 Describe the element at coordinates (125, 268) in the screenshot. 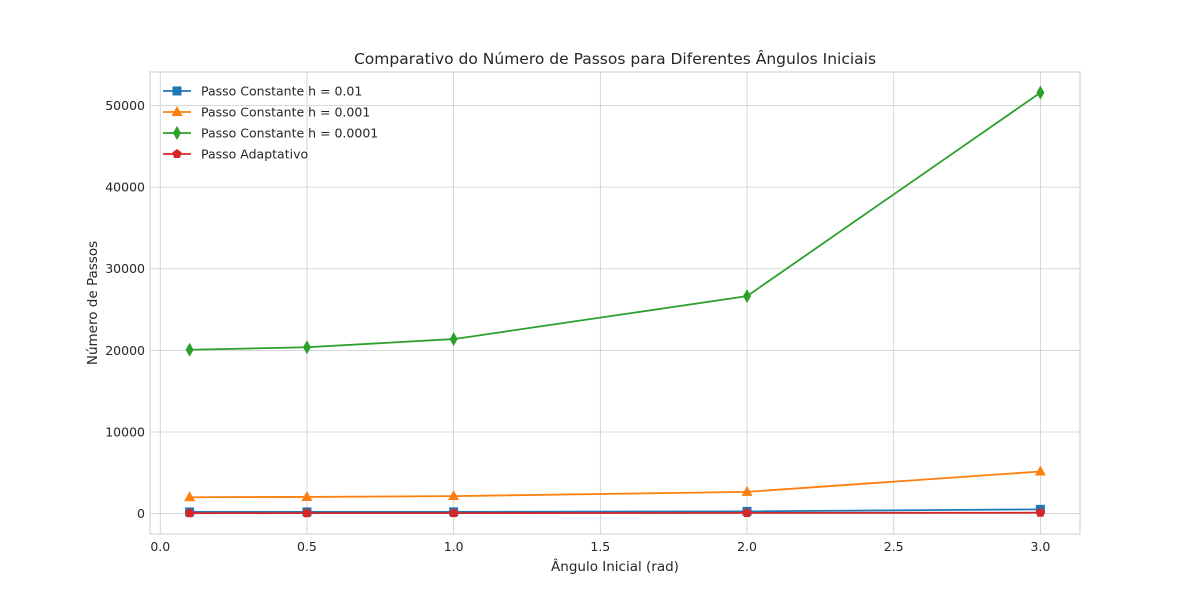

I see `y-tick-label: 30000` at that location.